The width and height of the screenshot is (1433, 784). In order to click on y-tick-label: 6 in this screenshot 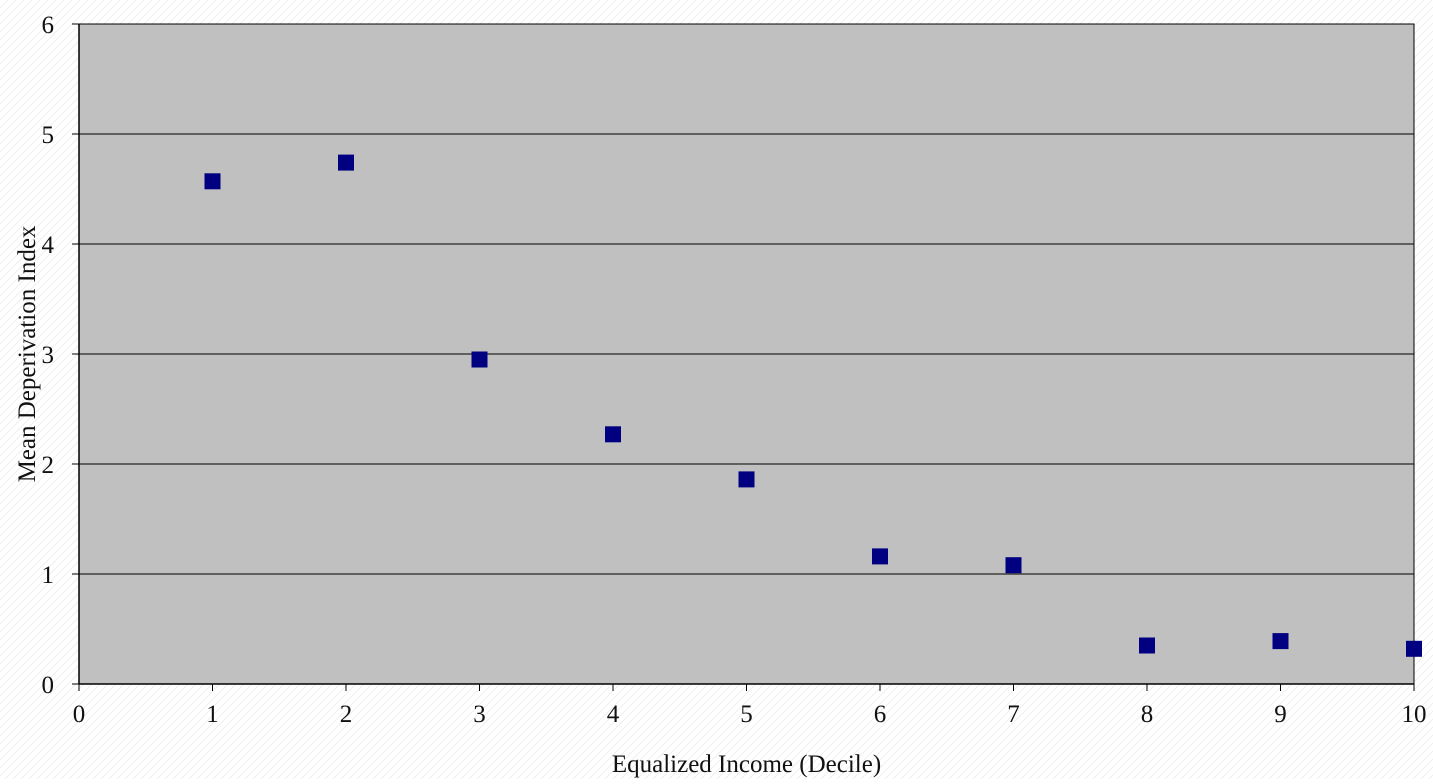, I will do `click(48, 25)`.